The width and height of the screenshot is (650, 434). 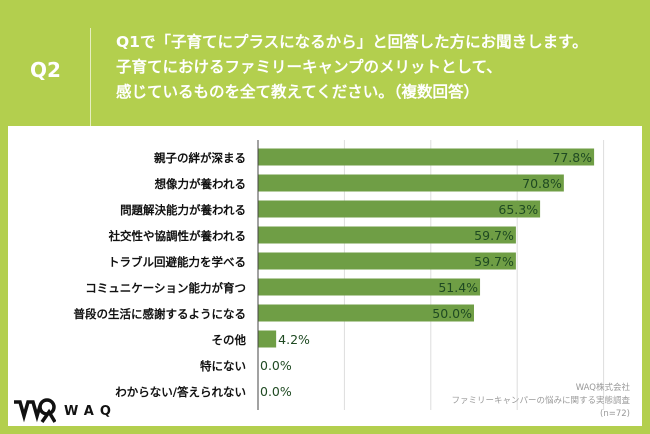 What do you see at coordinates (294, 339) in the screenshot?
I see `data-label: 4.2%` at bounding box center [294, 339].